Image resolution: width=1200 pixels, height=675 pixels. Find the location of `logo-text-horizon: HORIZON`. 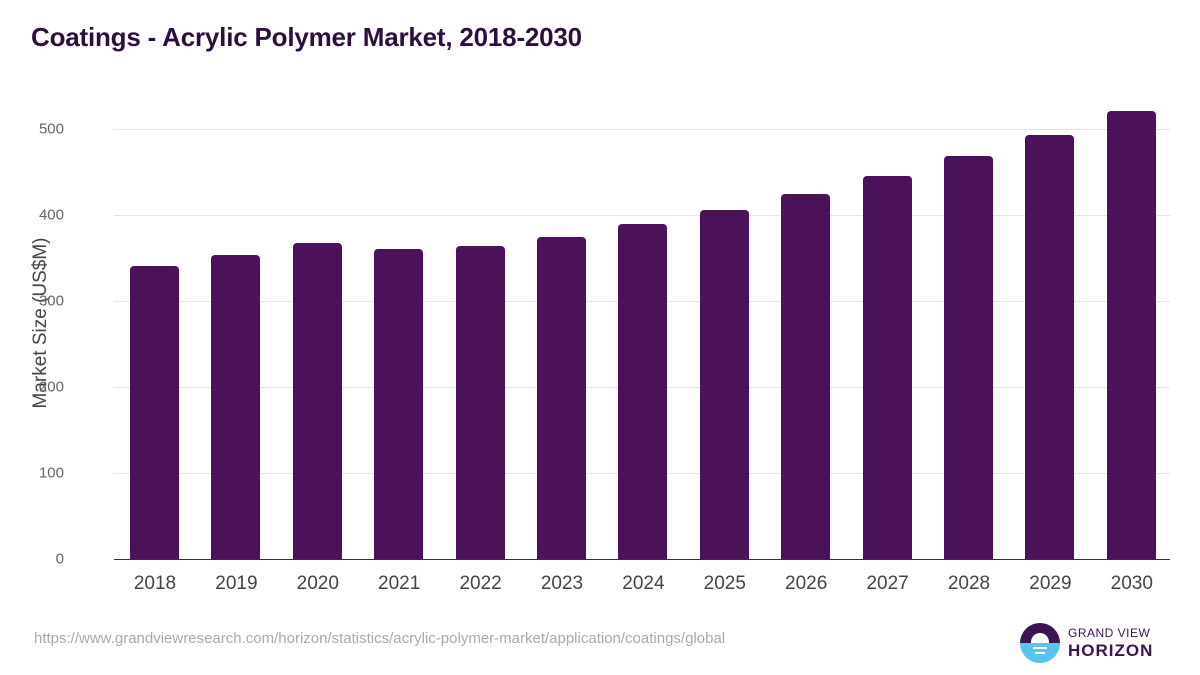

logo-text-horizon: HORIZON is located at coordinates (1111, 650).